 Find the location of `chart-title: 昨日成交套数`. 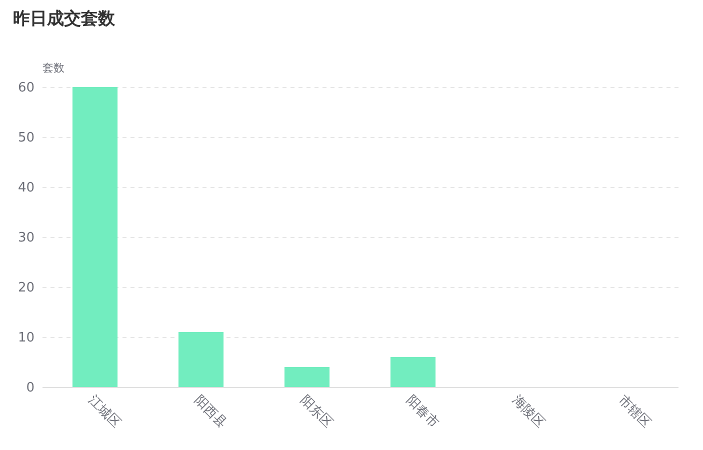

chart-title: 昨日成交套数 is located at coordinates (64, 19).